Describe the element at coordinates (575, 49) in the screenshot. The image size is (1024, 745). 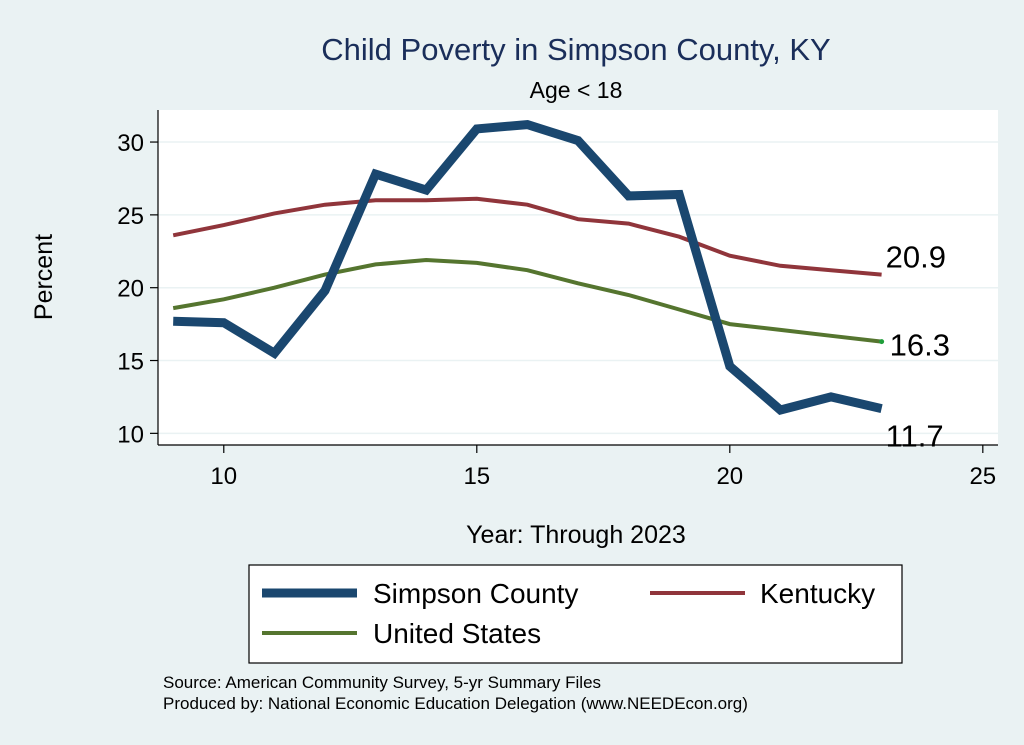
I see `chart-title: Child Poverty in Simpson County, KY` at that location.